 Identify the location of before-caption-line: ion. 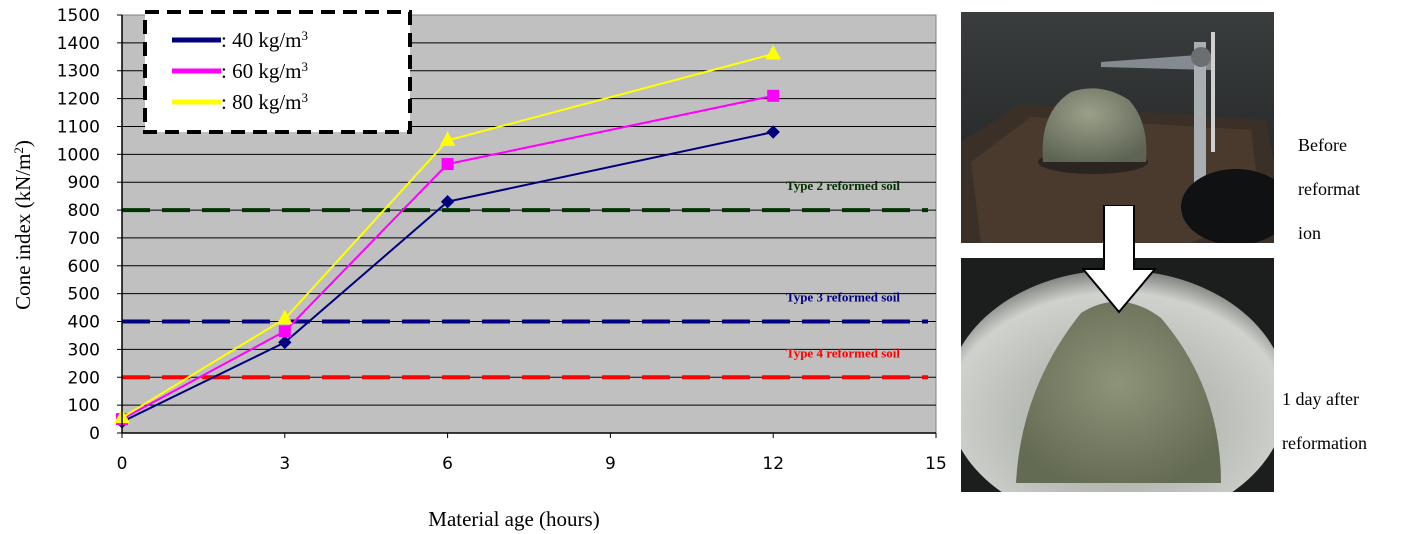
(1310, 233).